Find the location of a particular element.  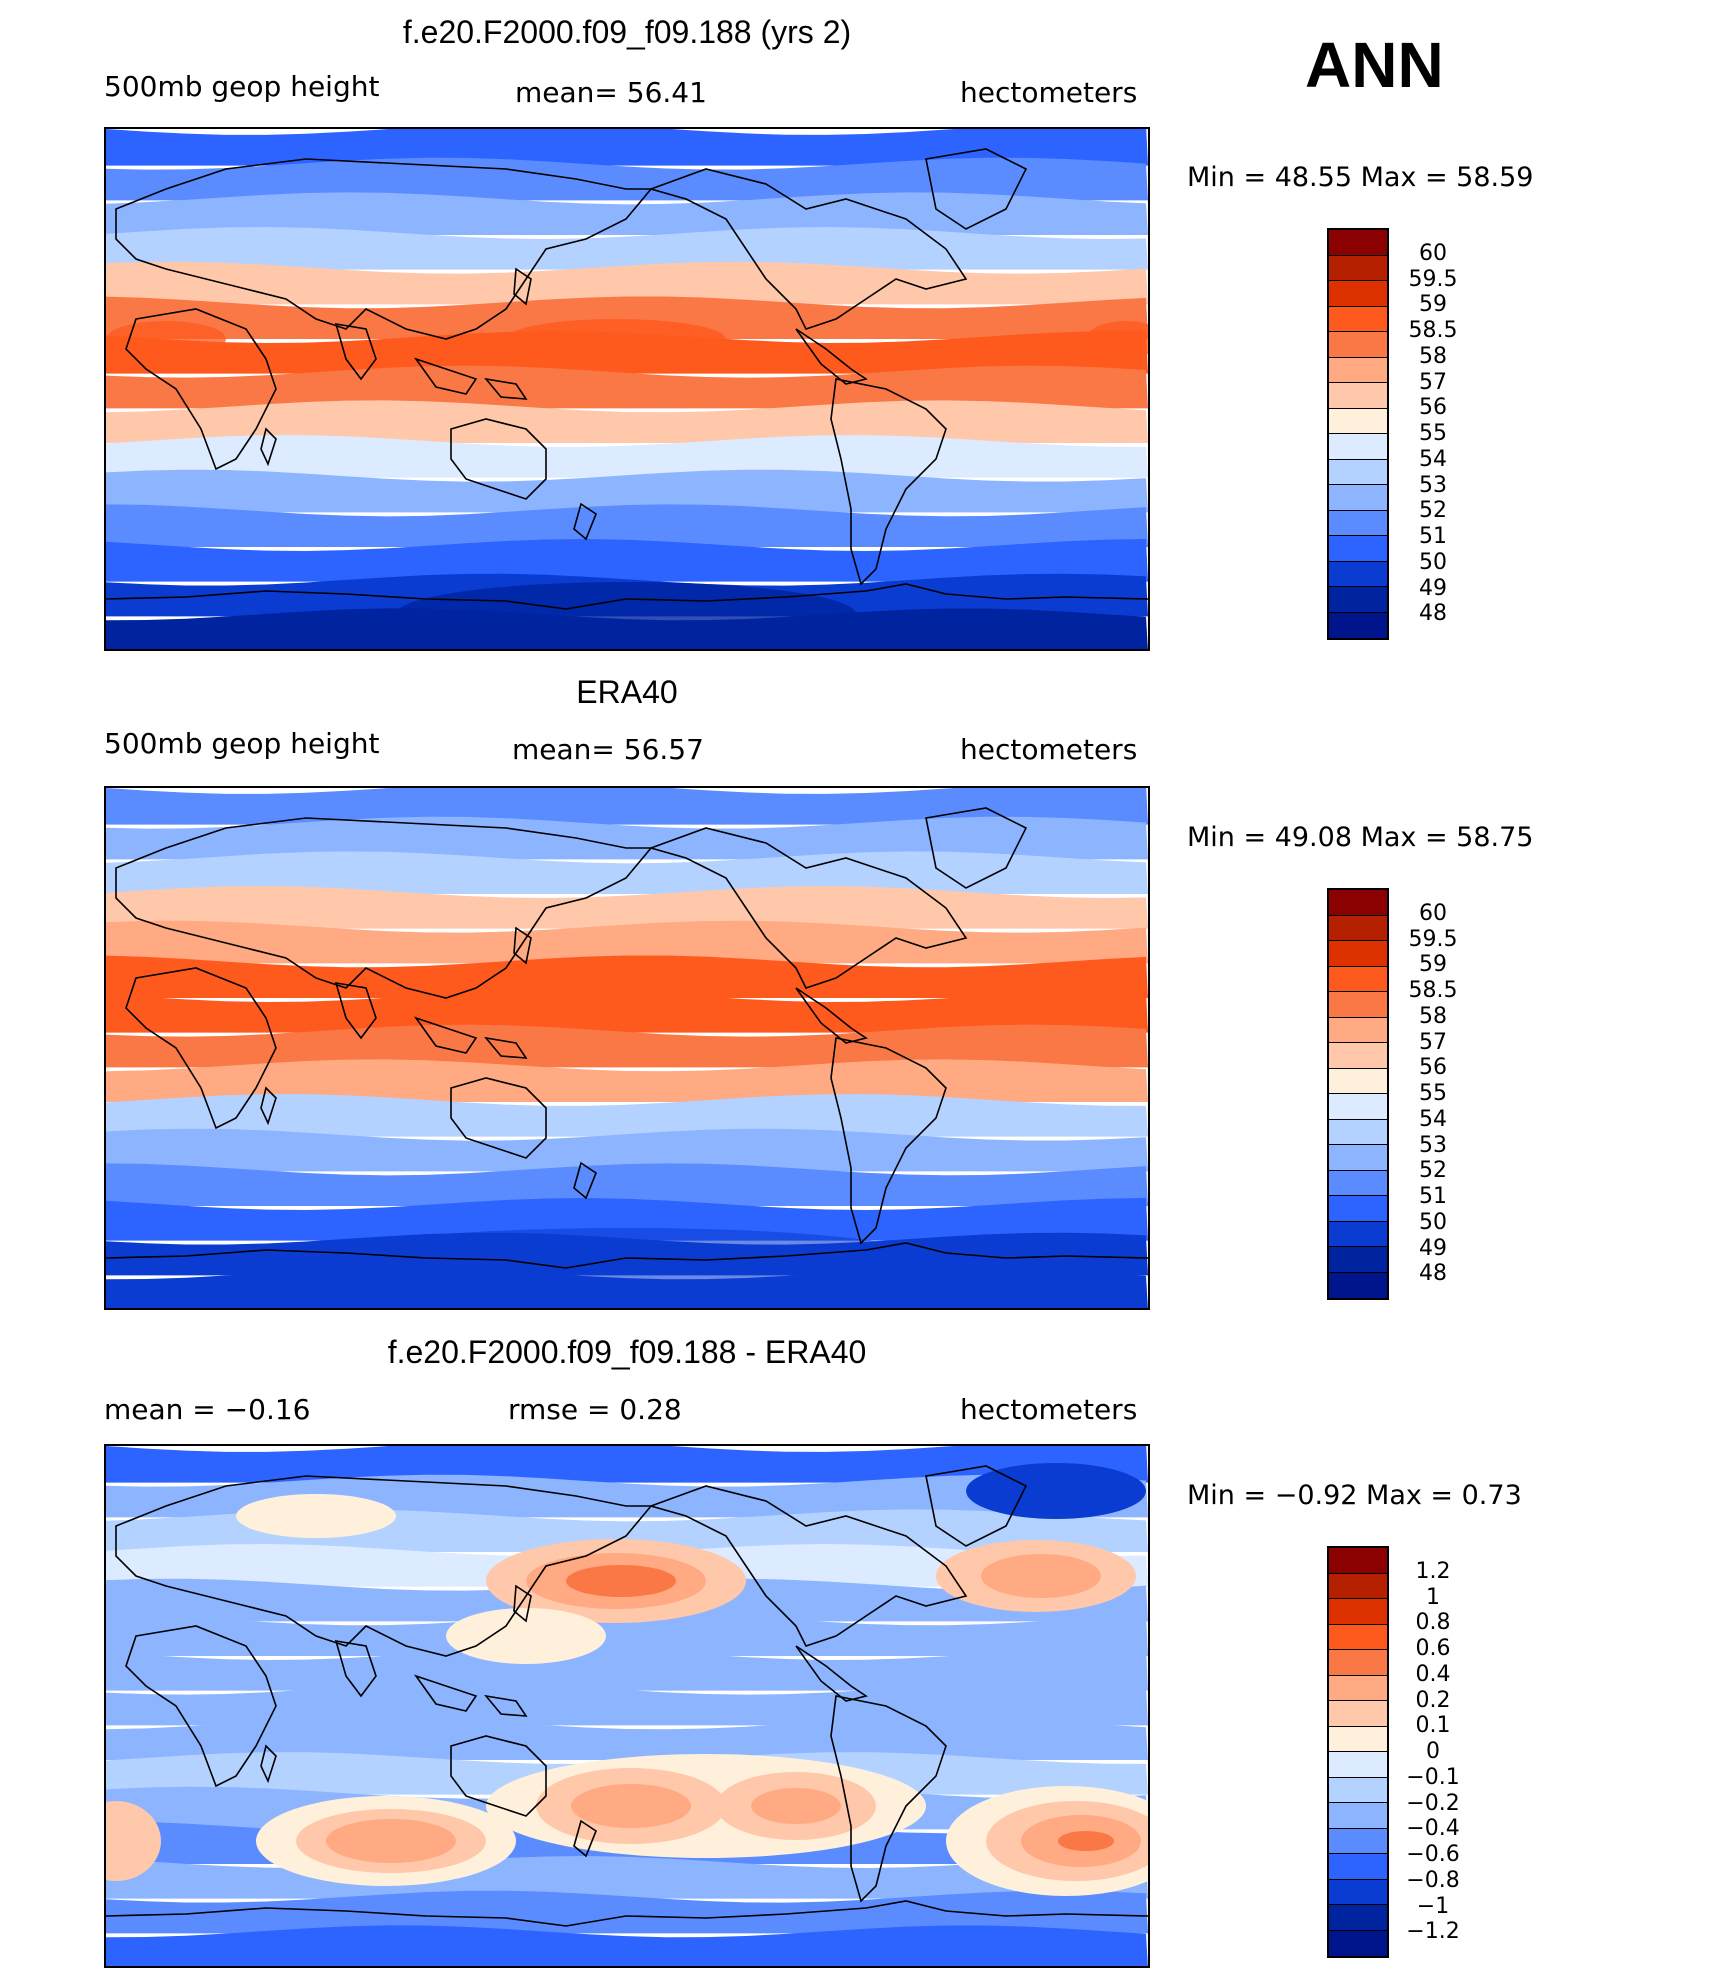

colorbar-tick-label: 0 is located at coordinates (1433, 1751).